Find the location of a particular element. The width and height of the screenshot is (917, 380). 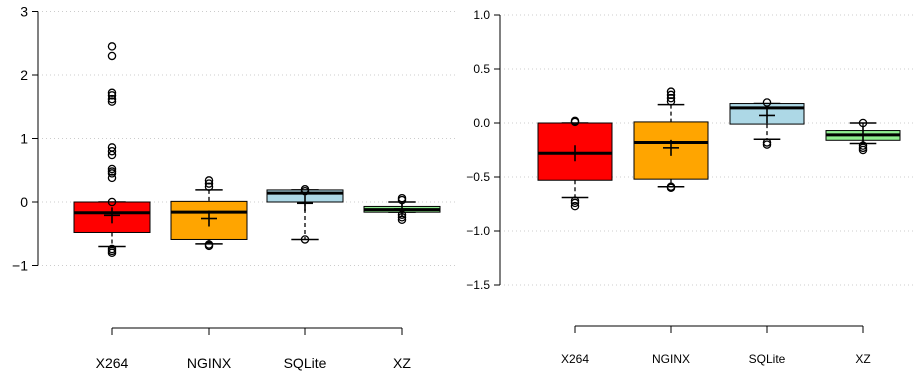

y-tick-label: 1 is located at coordinates (24, 138).